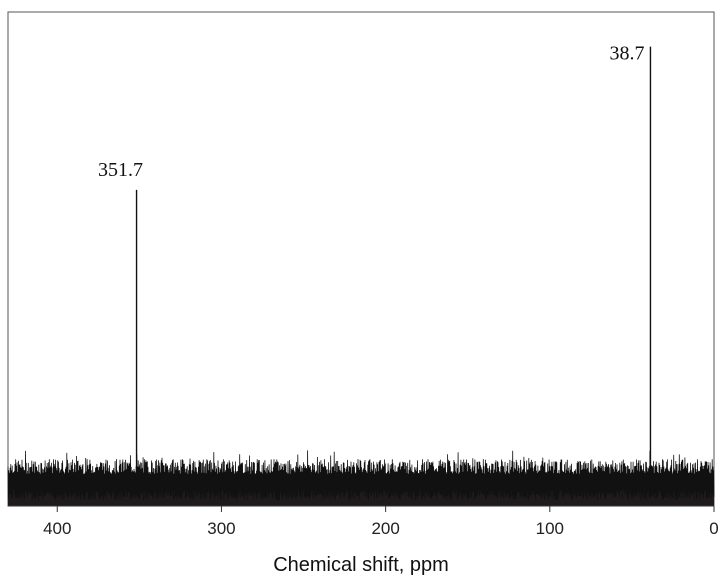 Image resolution: width=721 pixels, height=577 pixels. Describe the element at coordinates (713, 528) in the screenshot. I see `x-tick-label-4: 0` at that location.